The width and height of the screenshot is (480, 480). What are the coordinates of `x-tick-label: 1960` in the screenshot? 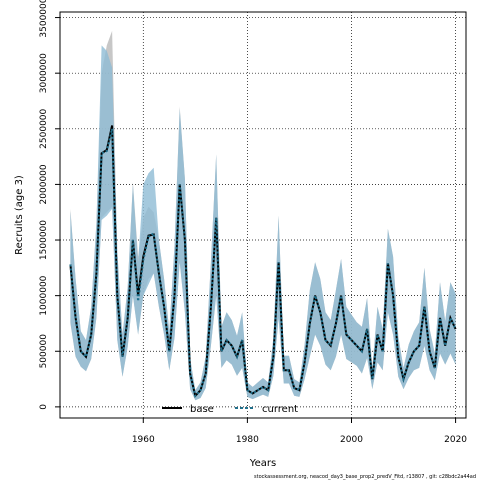 It's located at (143, 440).